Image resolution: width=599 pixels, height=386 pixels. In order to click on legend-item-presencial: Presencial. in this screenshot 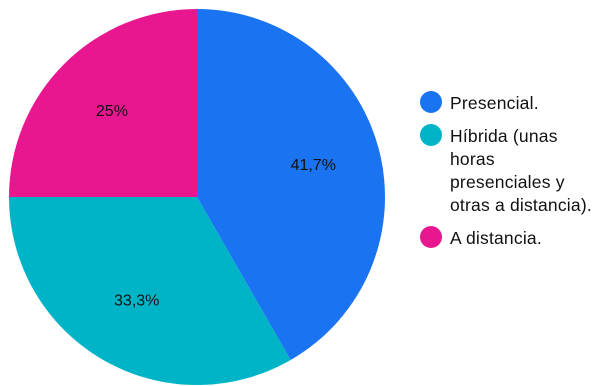, I will do `click(509, 103)`.